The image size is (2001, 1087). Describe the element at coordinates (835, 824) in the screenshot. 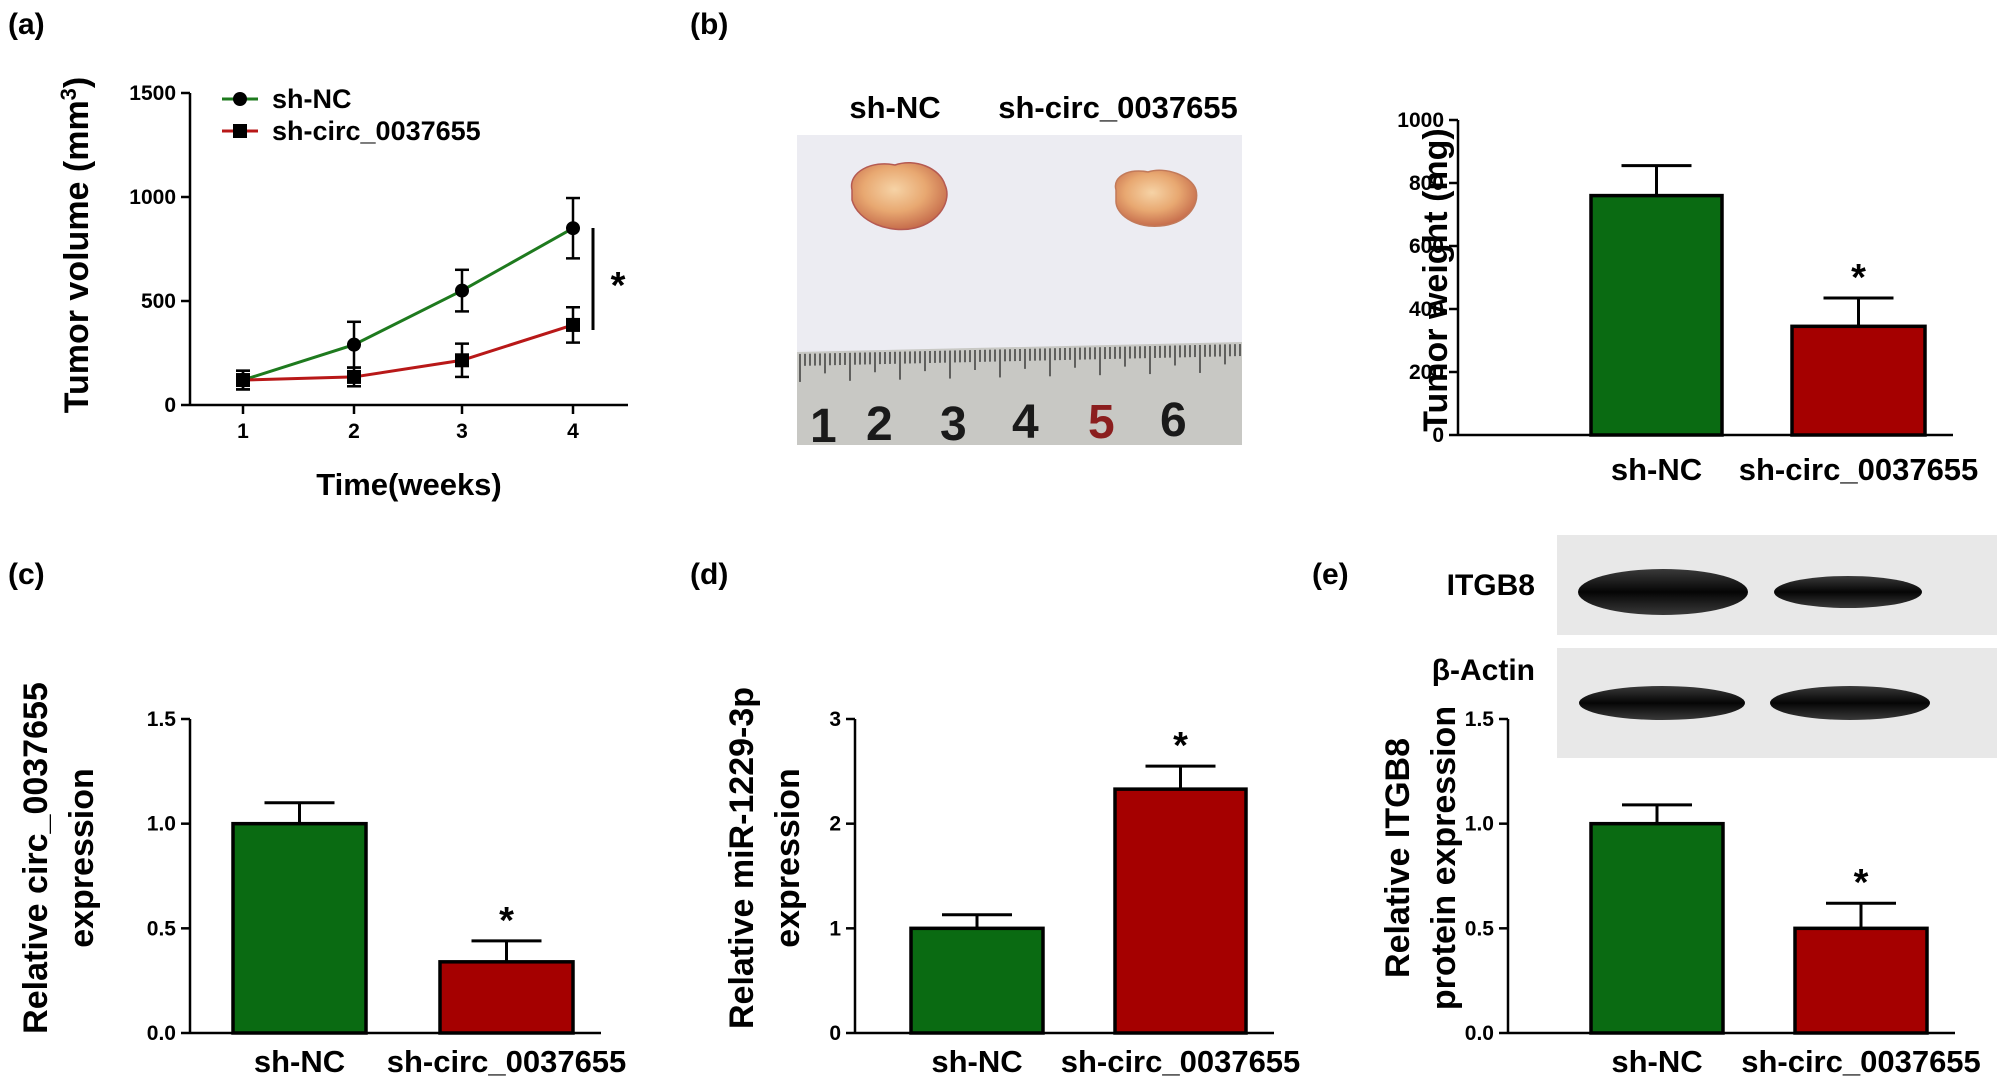

I see `y-tick-label: 2` at that location.